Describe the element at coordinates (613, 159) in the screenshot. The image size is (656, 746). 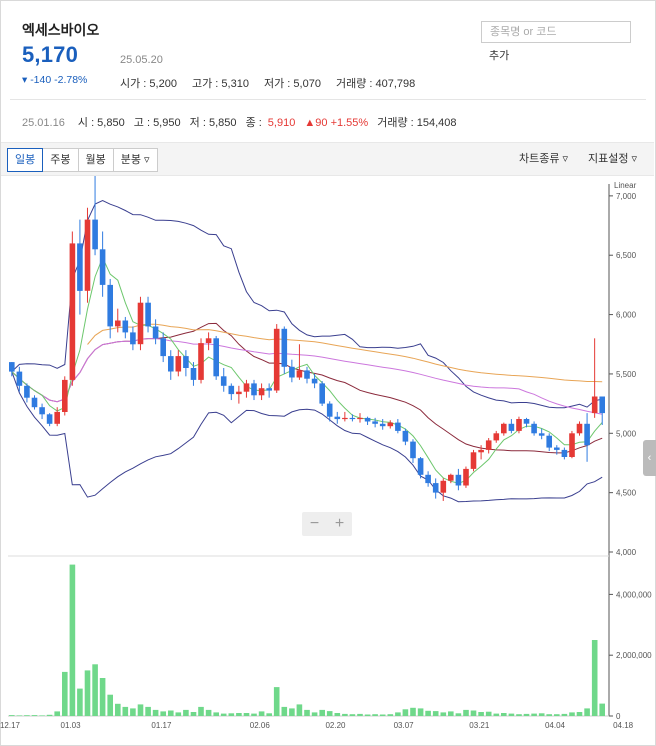
I see `indicator-settings-dropdown: 지표설정 ▿` at that location.